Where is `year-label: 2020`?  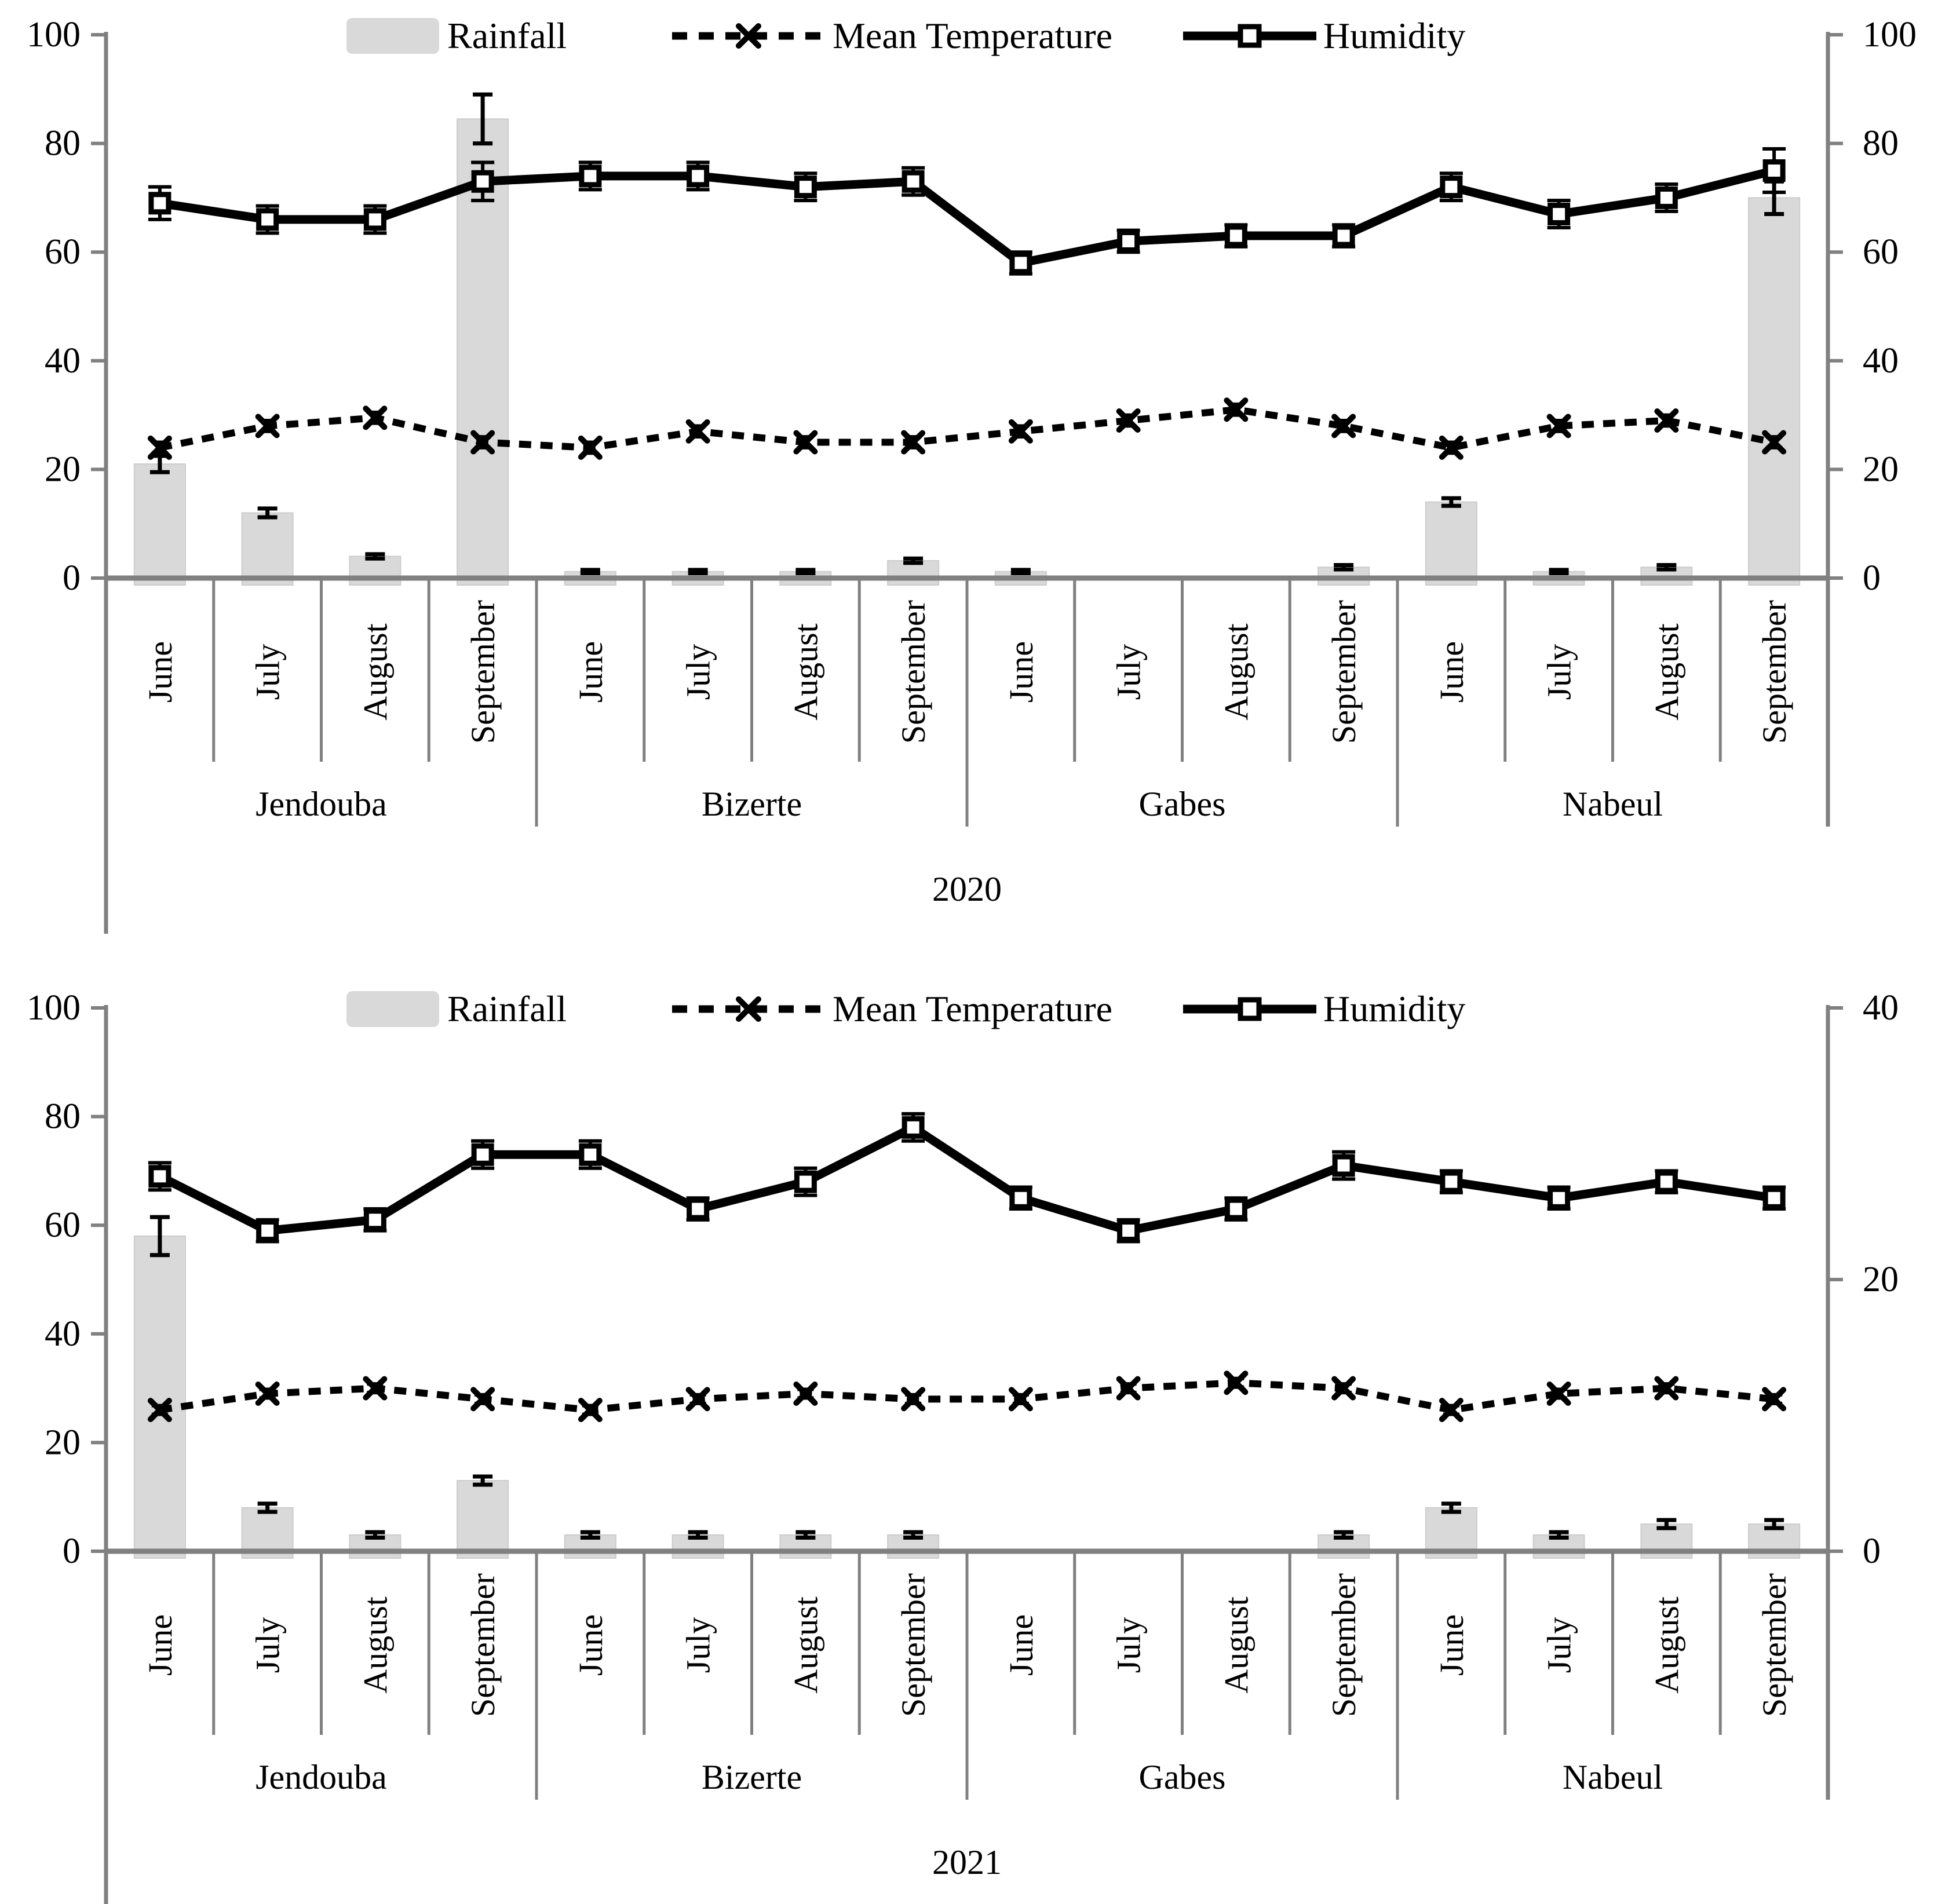
year-label: 2020 is located at coordinates (967, 889).